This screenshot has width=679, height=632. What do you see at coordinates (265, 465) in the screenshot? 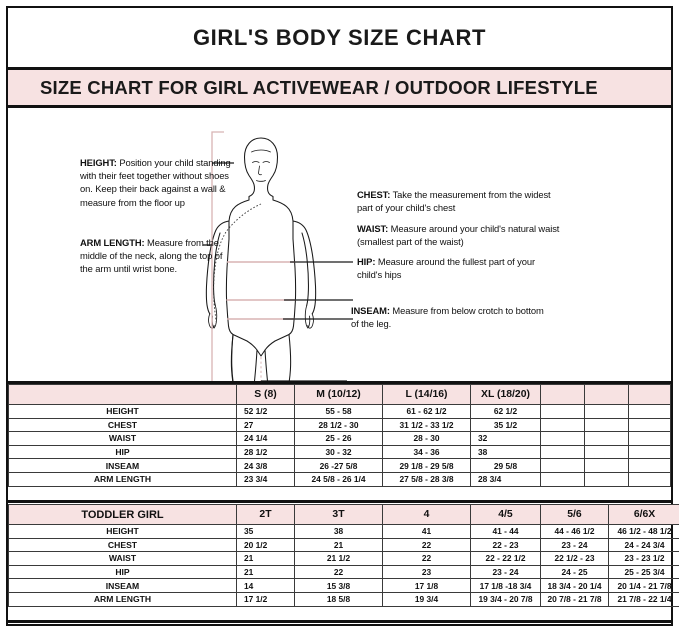
I see `girls-cell-4-0: 24 3/8` at bounding box center [265, 465].